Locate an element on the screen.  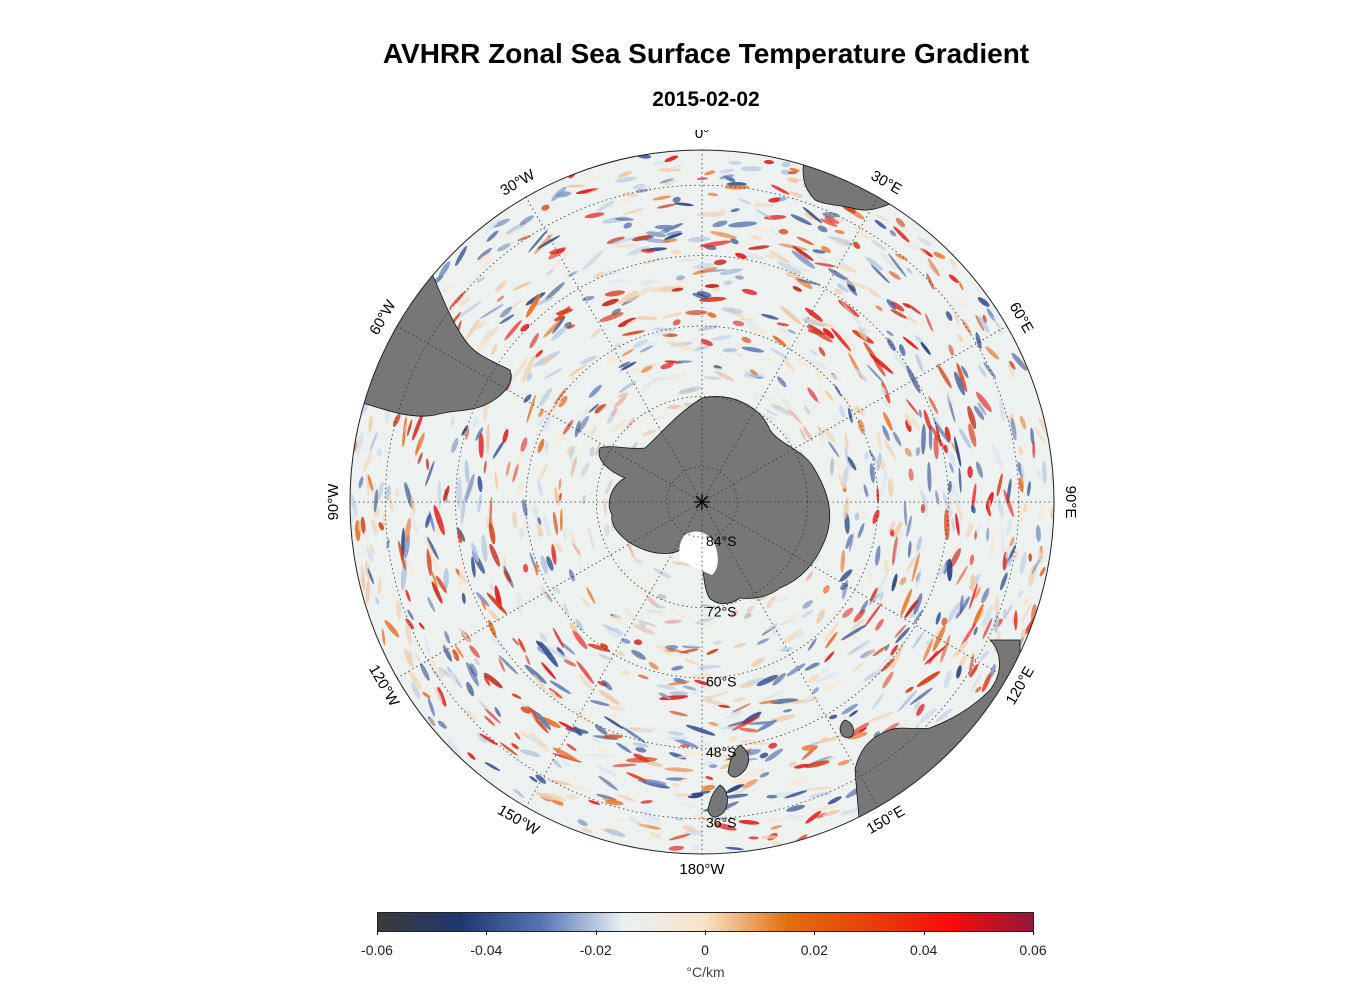
longitude-label: 30°E is located at coordinates (886, 182).